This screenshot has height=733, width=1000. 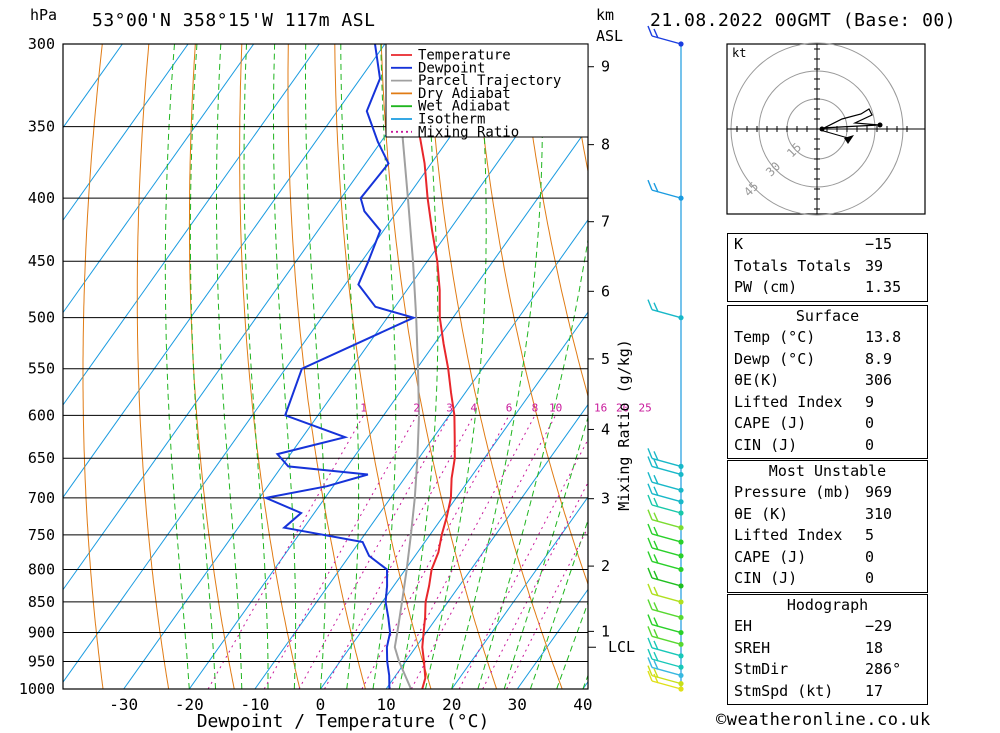 I want to click on hodograph-index-value: 286°, so click(x=883, y=669).